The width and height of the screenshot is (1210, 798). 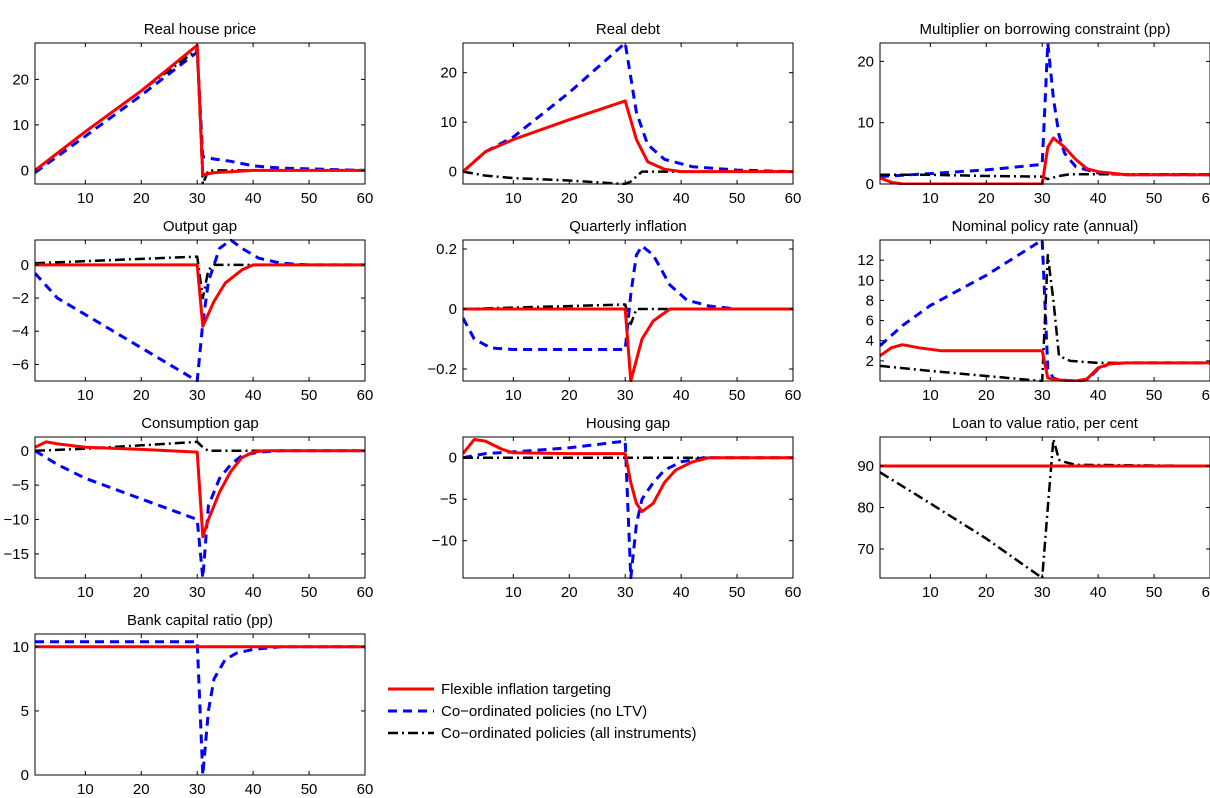 I want to click on chart-title: Nominal policy rate (annual), so click(x=1045, y=226).